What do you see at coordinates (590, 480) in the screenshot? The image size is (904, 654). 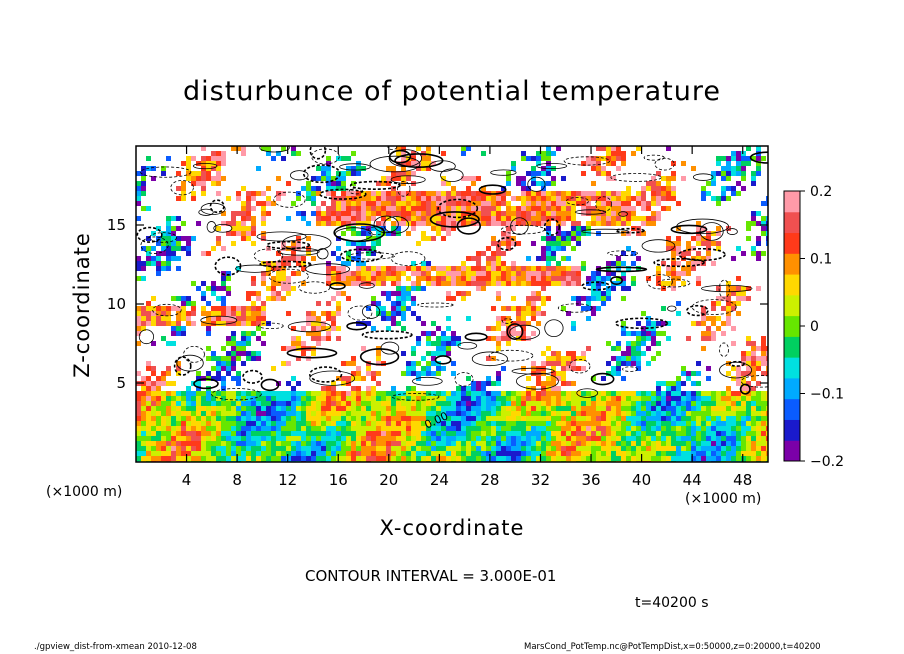 I see `x-tick-label: 36` at bounding box center [590, 480].